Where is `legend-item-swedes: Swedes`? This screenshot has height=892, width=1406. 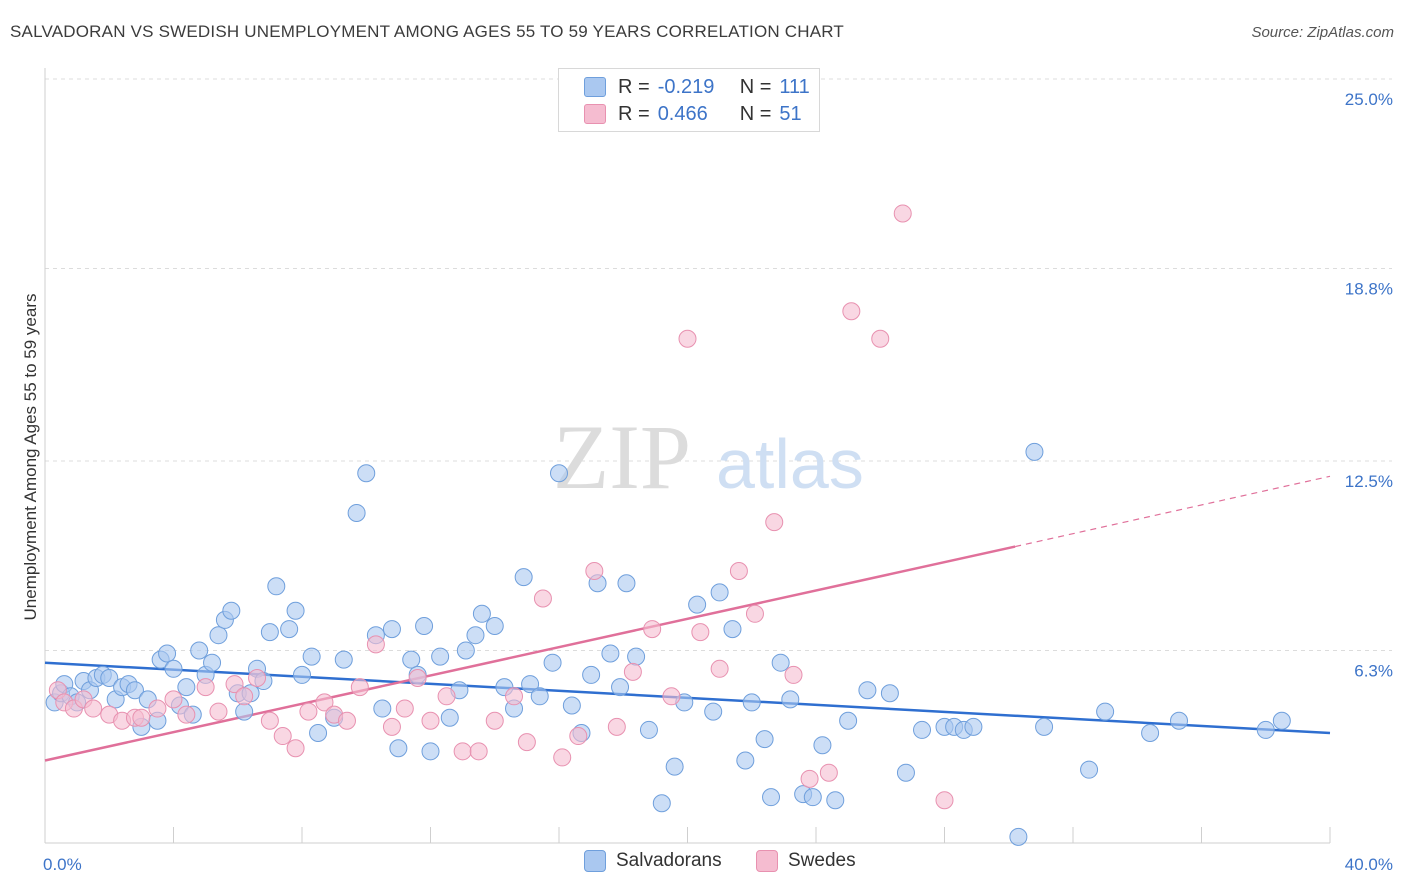
legend-item-swedes: Swedes is located at coordinates (806, 861).